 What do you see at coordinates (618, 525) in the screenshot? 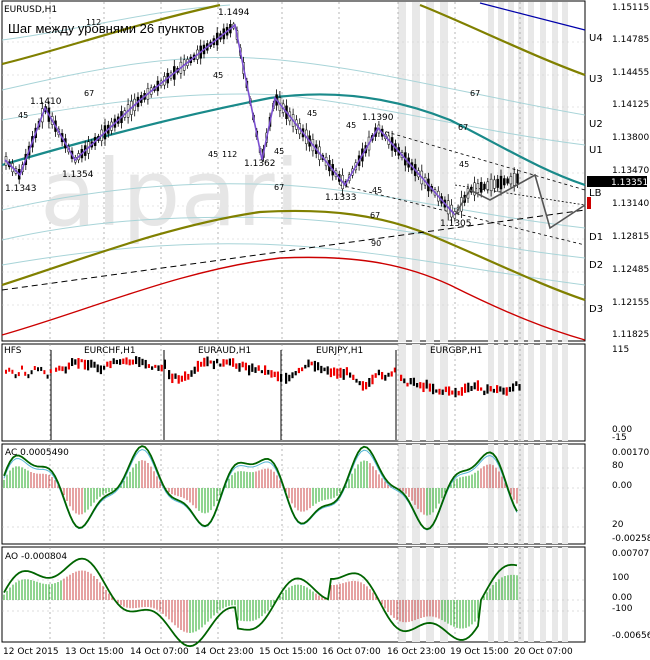
I see `svg-text: 20` at bounding box center [618, 525].